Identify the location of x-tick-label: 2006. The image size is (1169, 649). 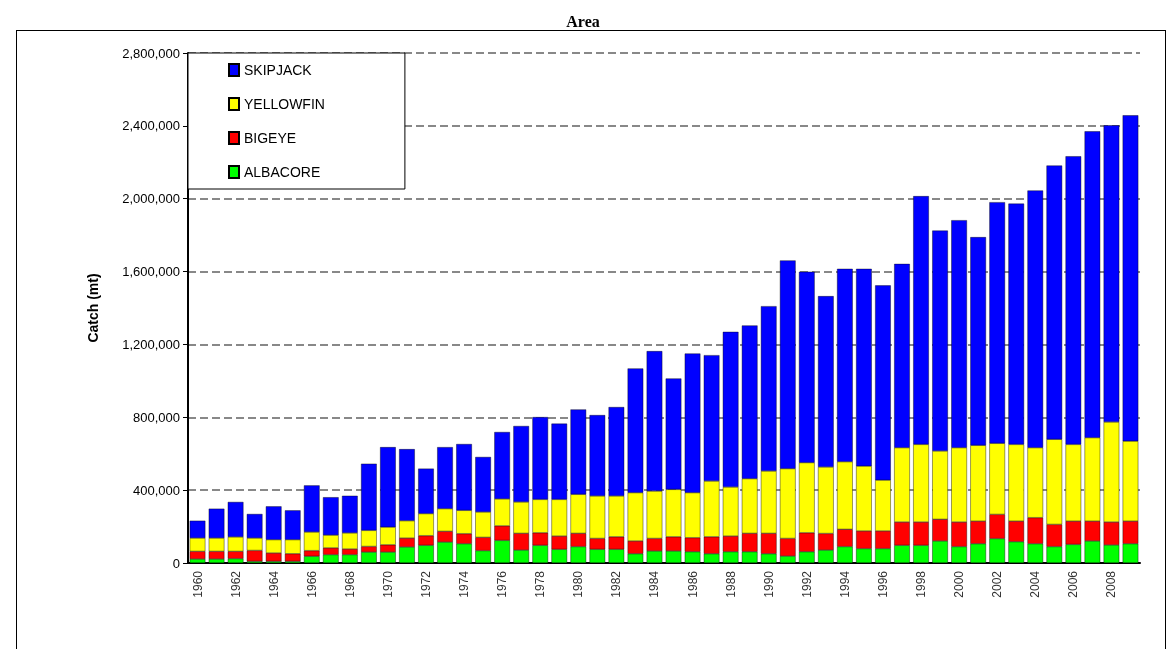
(1073, 584).